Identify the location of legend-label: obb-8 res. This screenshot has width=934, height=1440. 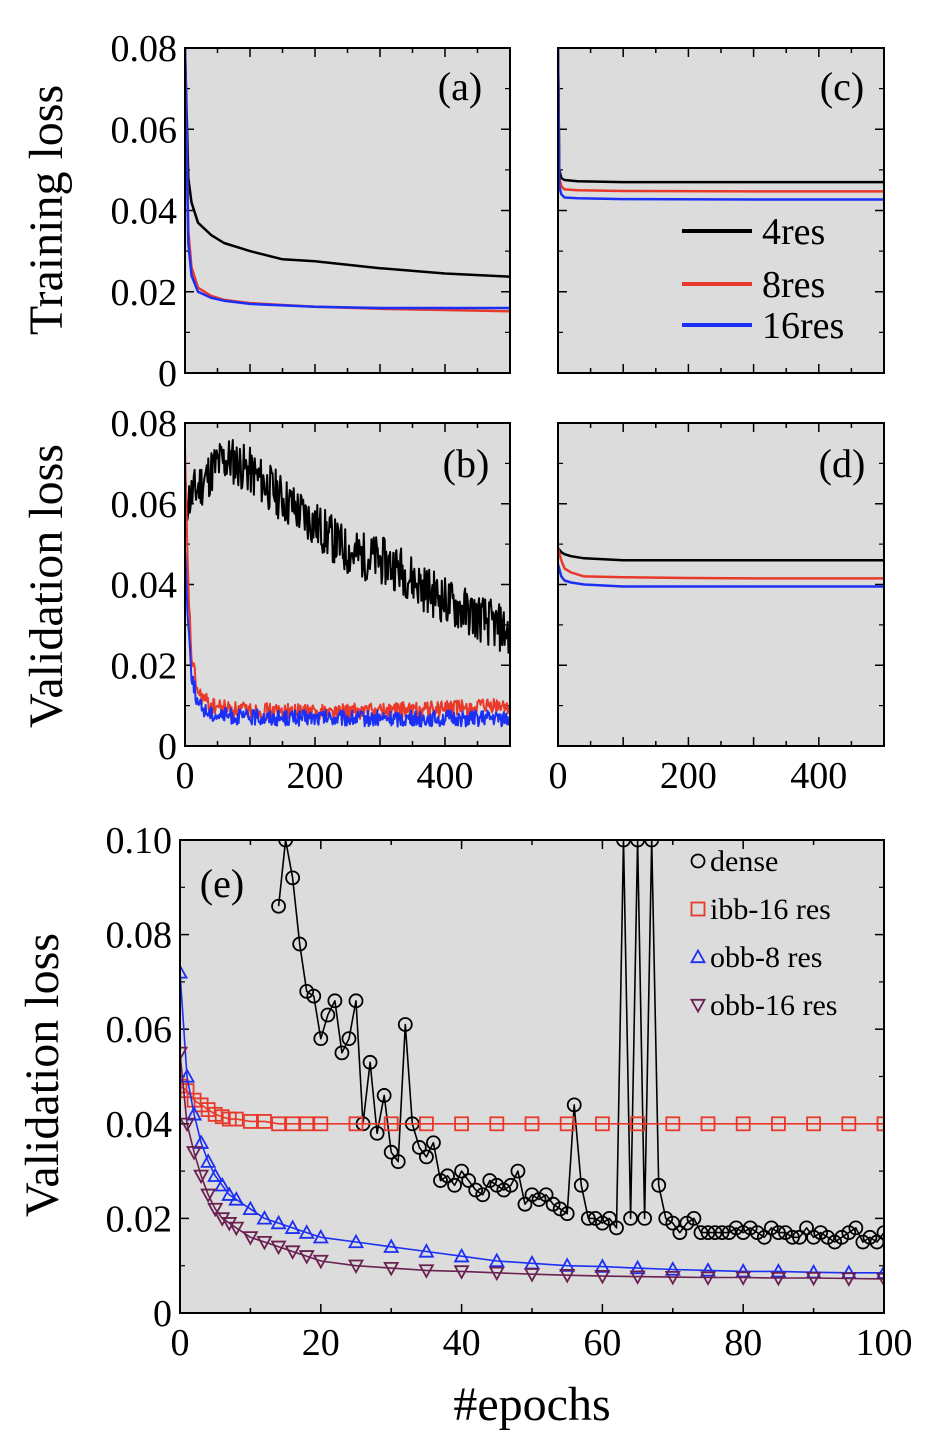
(766, 957).